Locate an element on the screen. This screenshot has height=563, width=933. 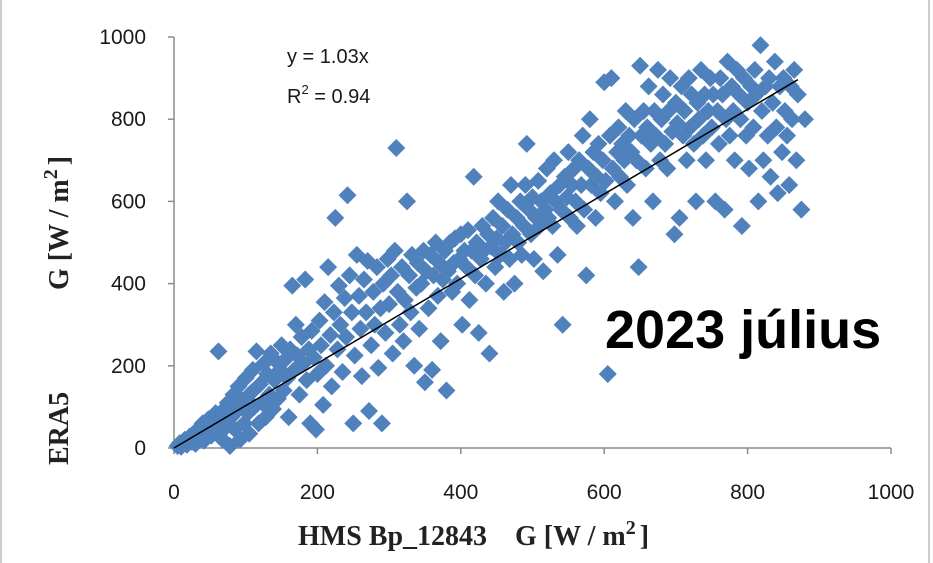
r-squared-prefix: R is located at coordinates (294, 97).